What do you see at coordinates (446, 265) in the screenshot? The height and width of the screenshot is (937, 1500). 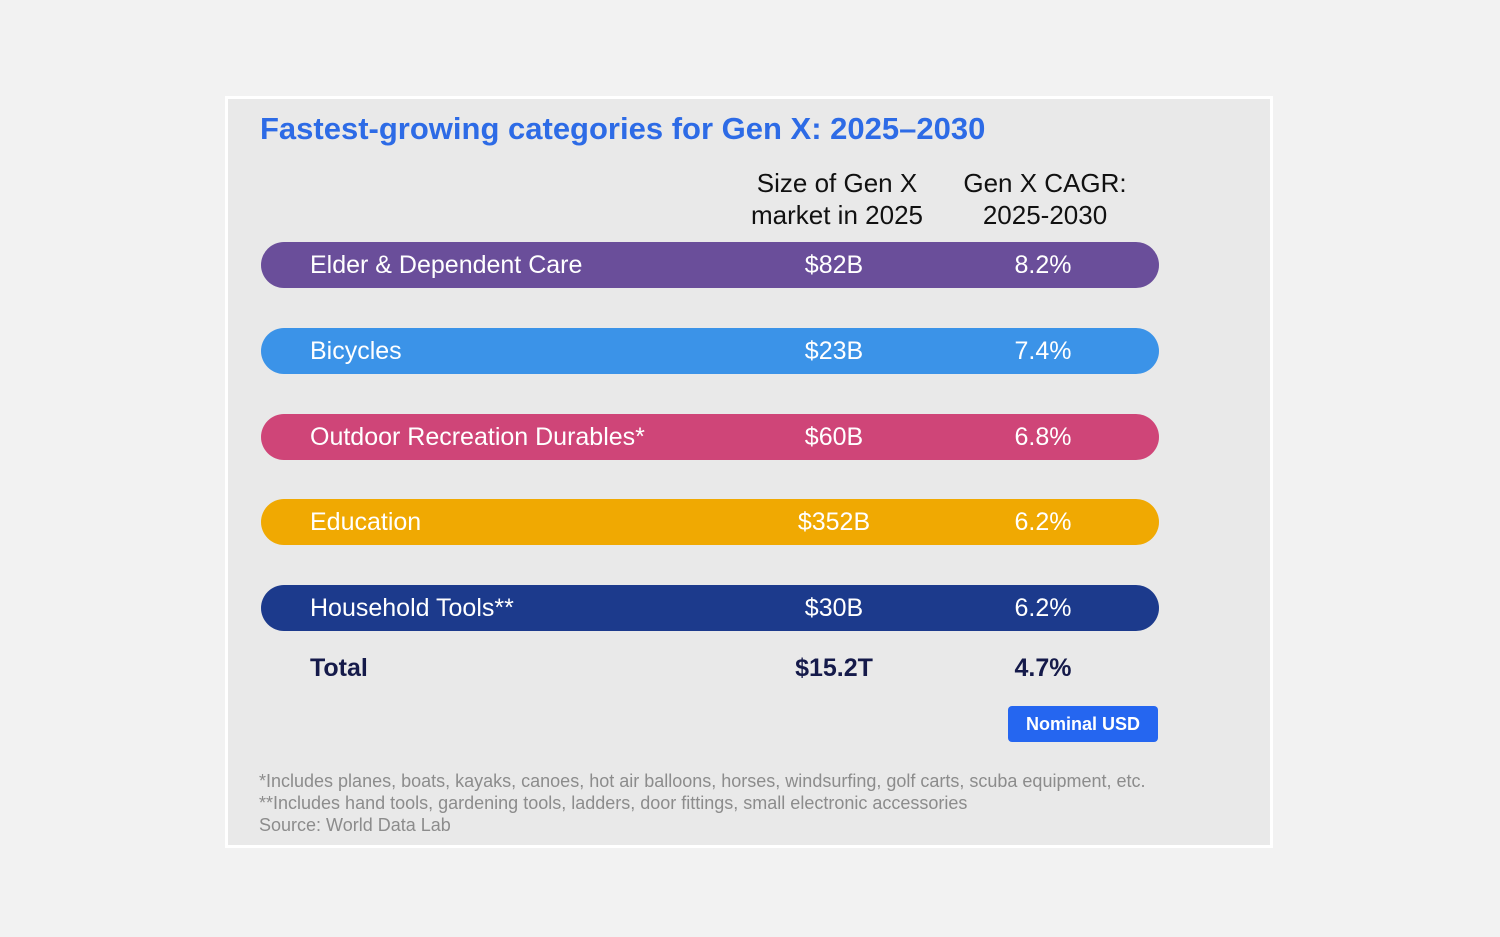 I see `category-label: Elder & Dependent Care` at bounding box center [446, 265].